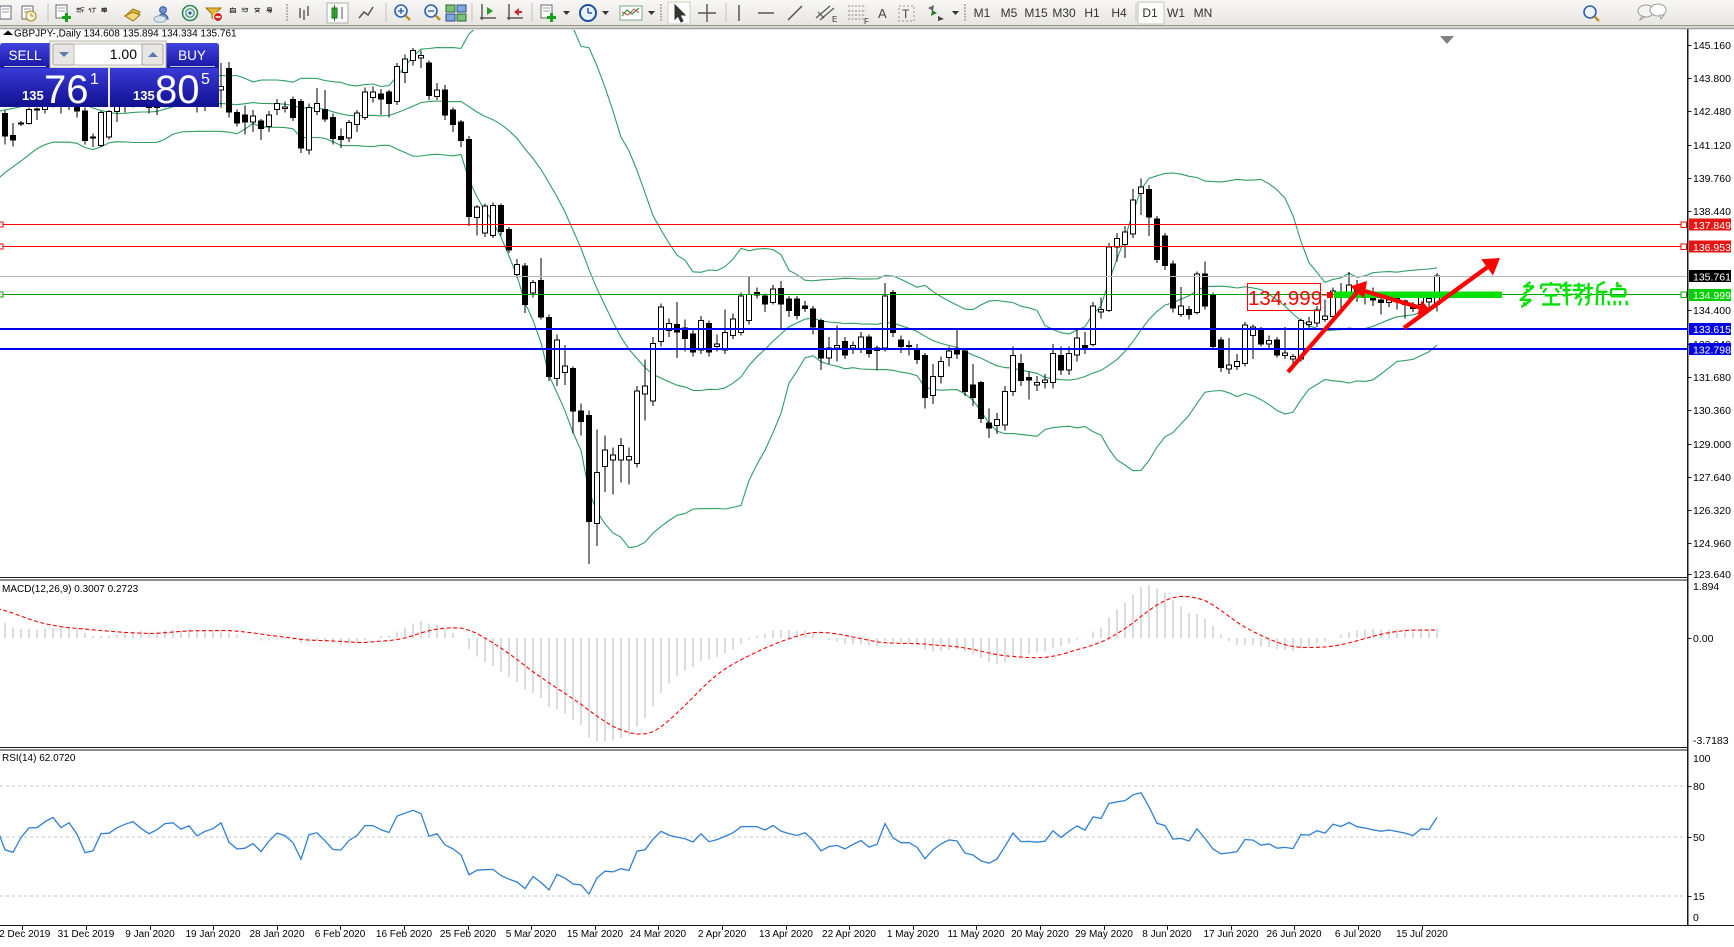  Describe the element at coordinates (39, 758) in the screenshot. I see `svg-text: RSI(14) 62.0720` at that location.